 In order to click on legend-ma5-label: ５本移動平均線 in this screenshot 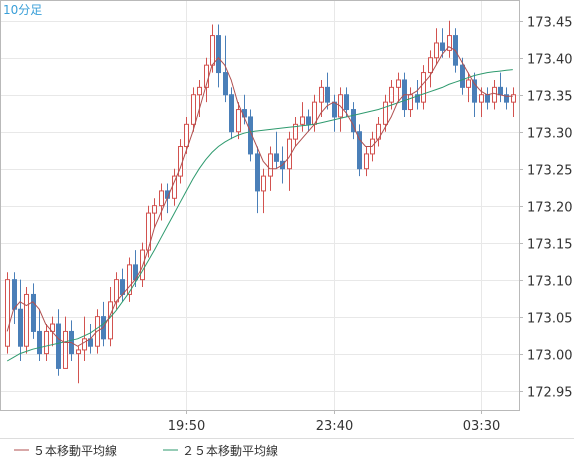, I will do `click(75, 450)`.